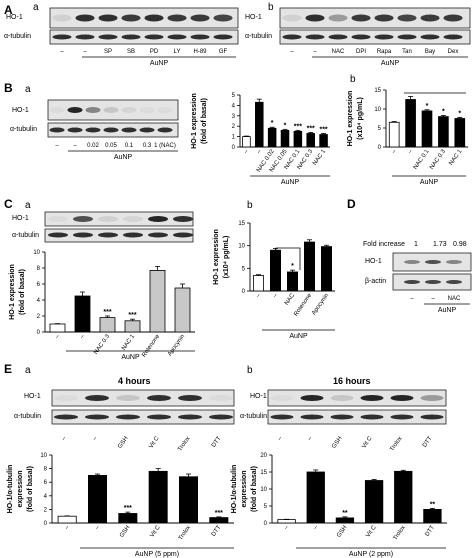  I want to click on chart-Ba-xlabel-1: –, so click(259, 151).